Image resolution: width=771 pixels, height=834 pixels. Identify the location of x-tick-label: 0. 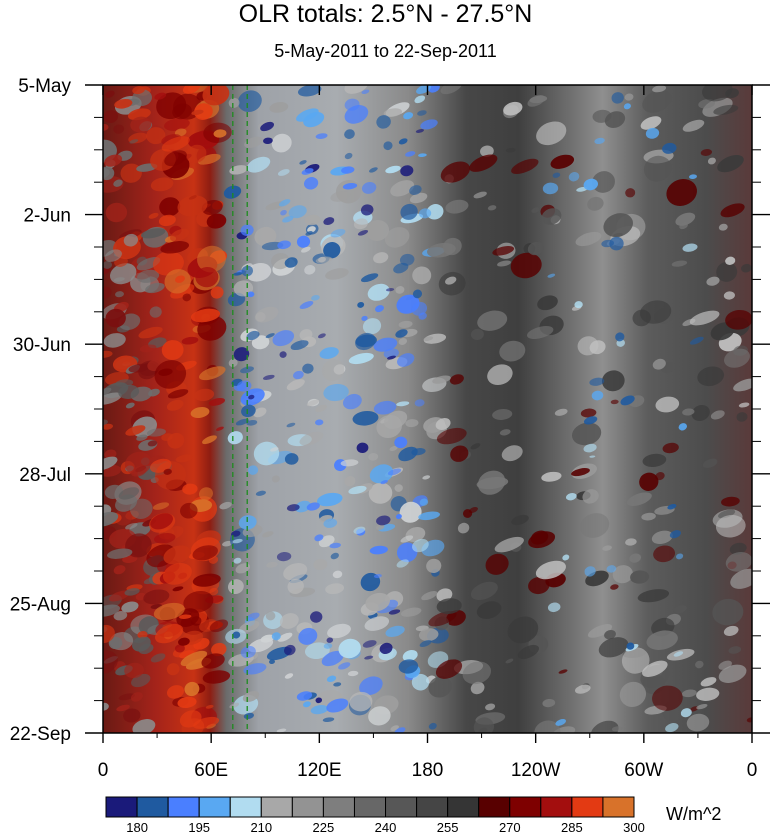
(752, 770).